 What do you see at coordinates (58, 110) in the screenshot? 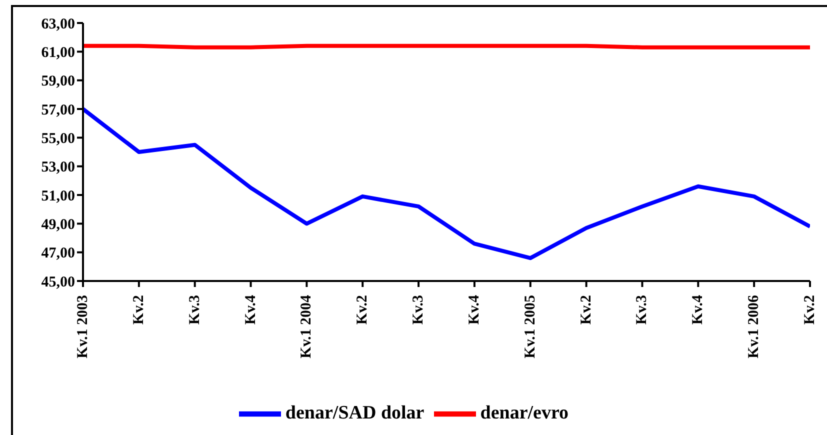
I see `y-tick-label: 57,00` at bounding box center [58, 110].